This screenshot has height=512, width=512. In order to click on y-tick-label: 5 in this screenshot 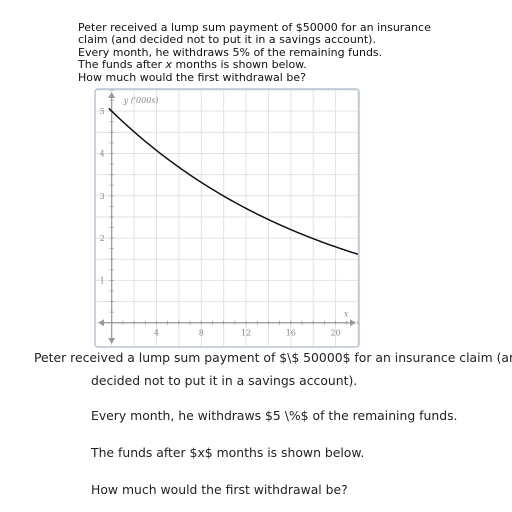, I will do `click(102, 111)`.